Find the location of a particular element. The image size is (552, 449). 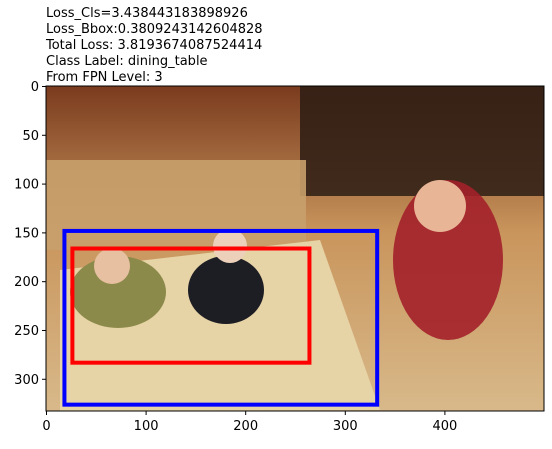

loss-cls-text: Loss_Cls=3.438443183898926 is located at coordinates (147, 13).